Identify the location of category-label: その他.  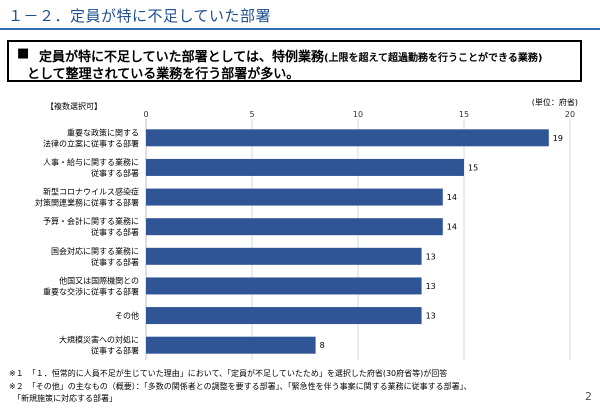
(127, 316).